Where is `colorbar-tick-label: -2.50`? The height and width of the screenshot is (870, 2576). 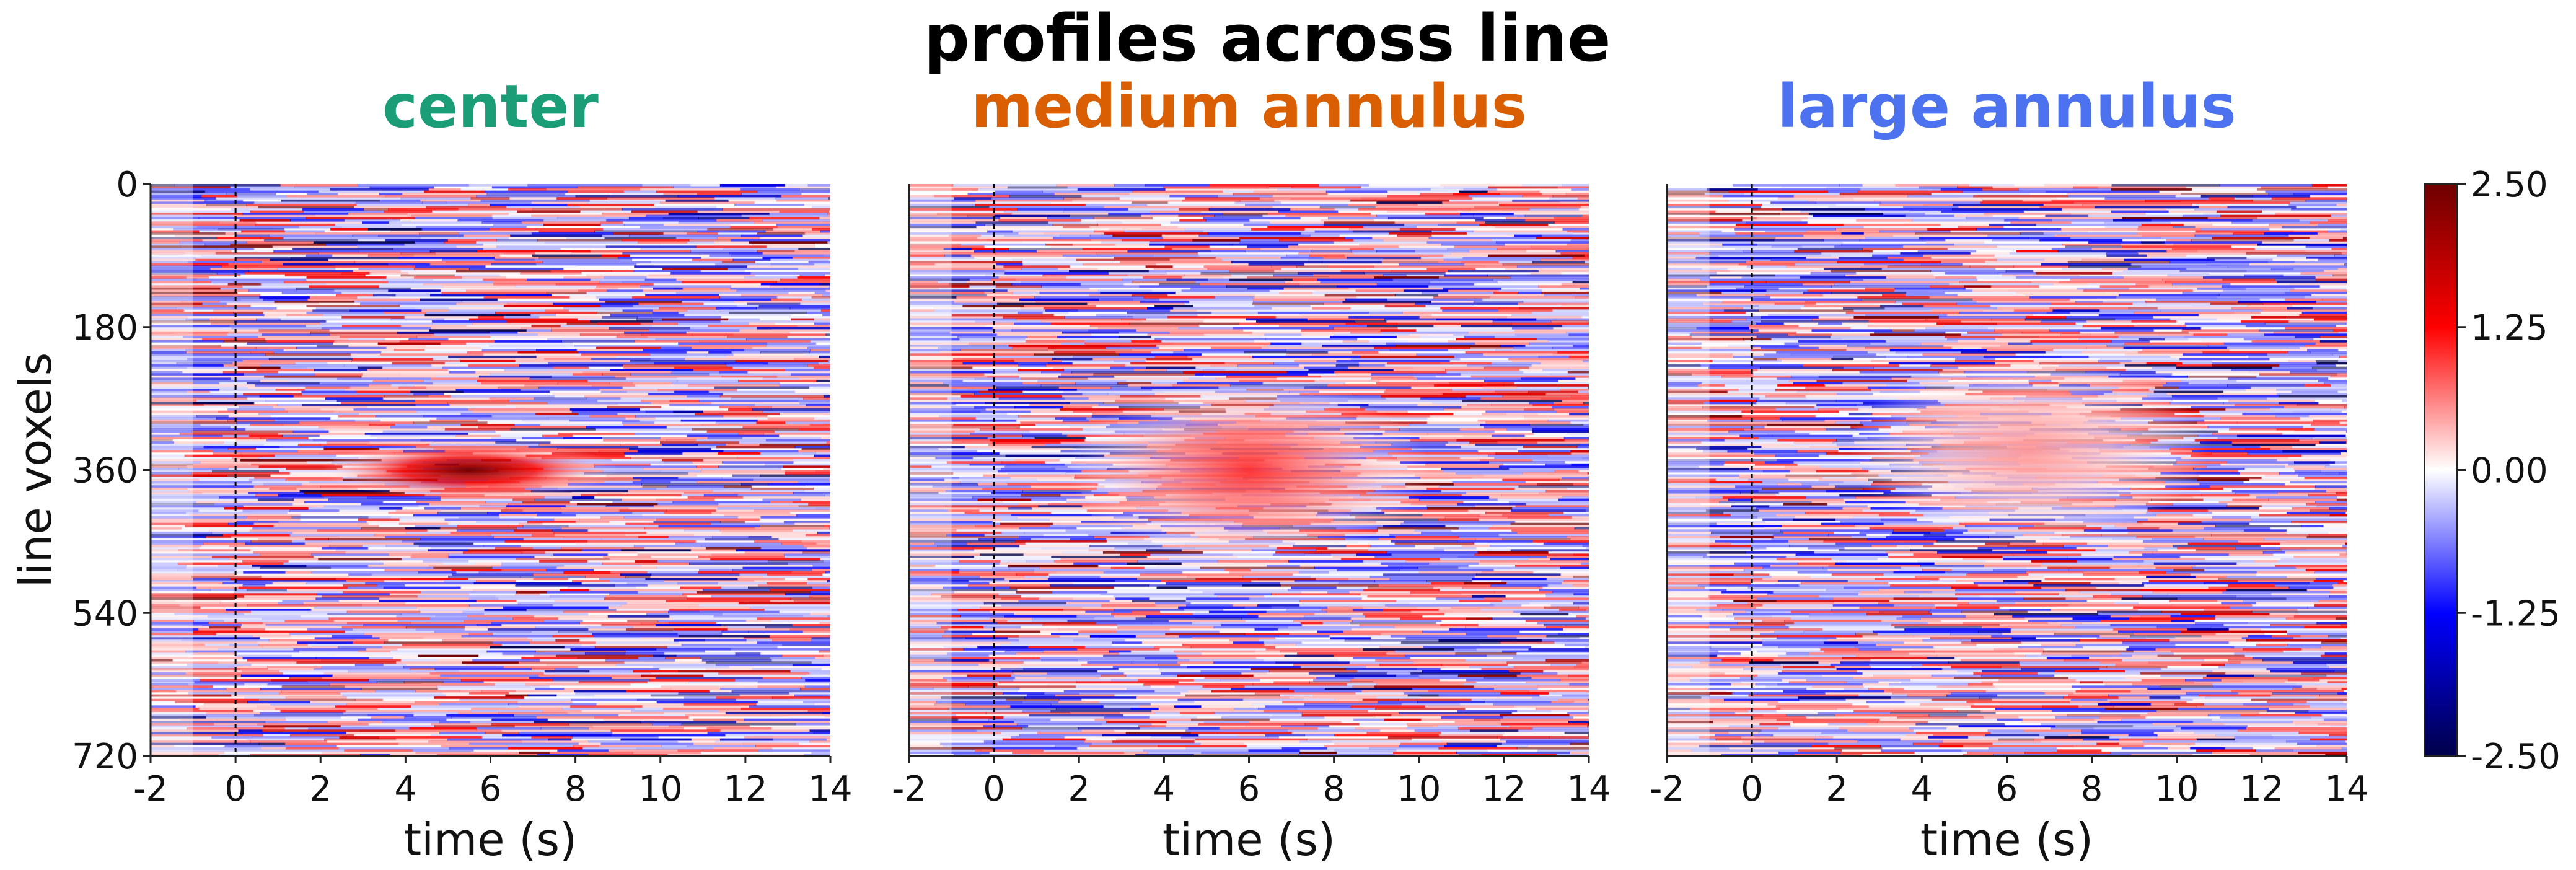
colorbar-tick-label: -2.50 is located at coordinates (2516, 757).